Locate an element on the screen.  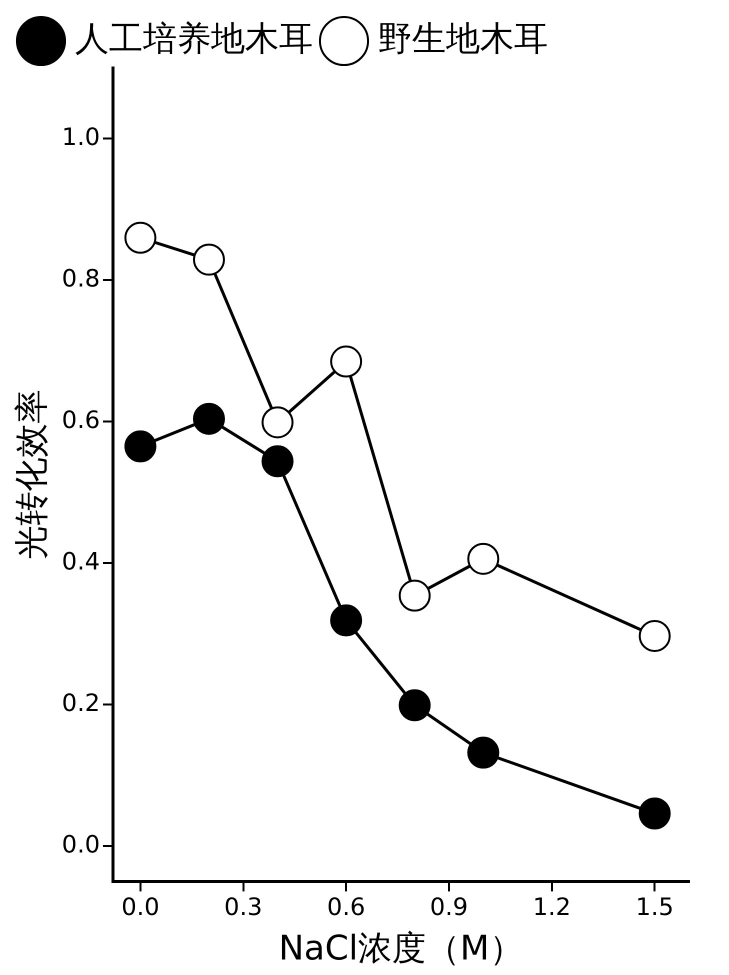
y-tick-label: 0.8 is located at coordinates (81, 278).